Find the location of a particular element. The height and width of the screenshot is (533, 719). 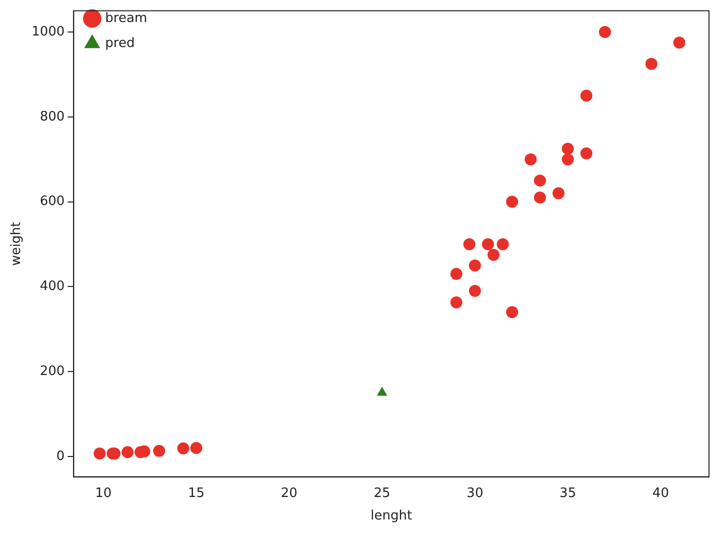

y-tick-label: 0 is located at coordinates (60, 456).